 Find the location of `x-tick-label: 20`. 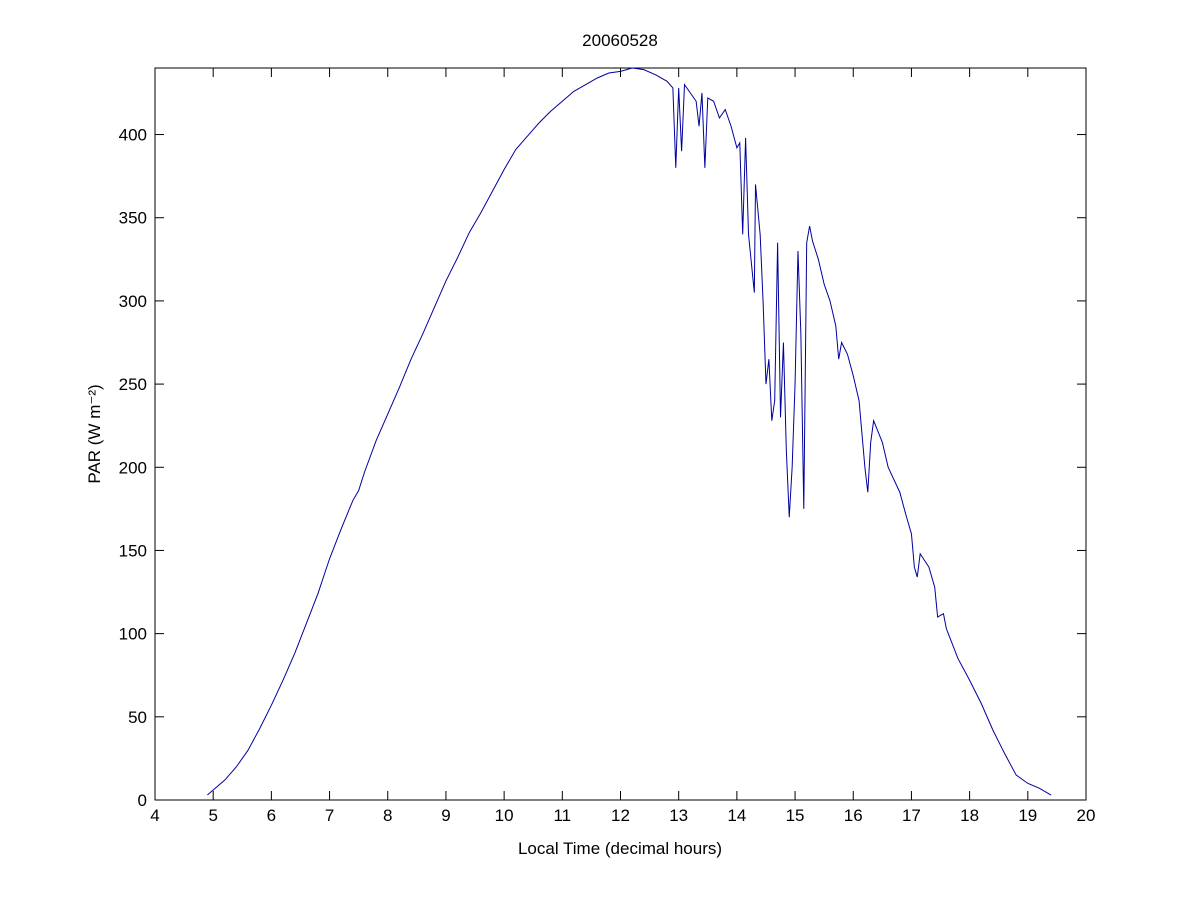

x-tick-label: 20 is located at coordinates (1086, 815).